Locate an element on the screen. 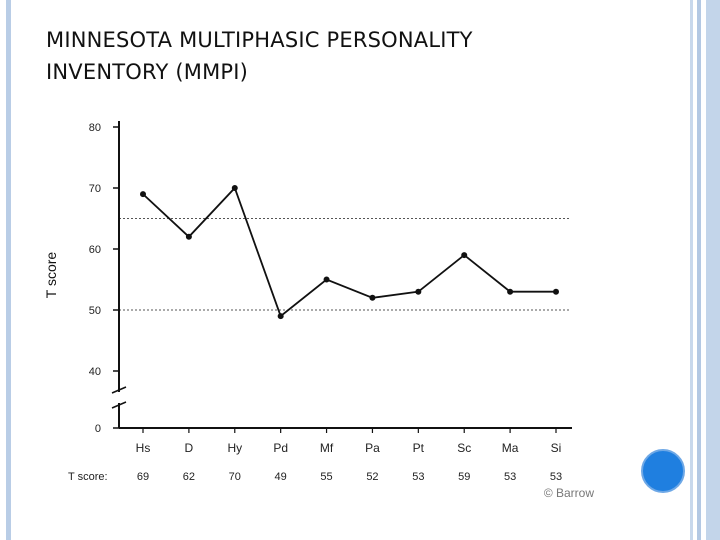 Image resolution: width=720 pixels, height=540 pixels. y-tick-label: 60 is located at coordinates (95, 250).